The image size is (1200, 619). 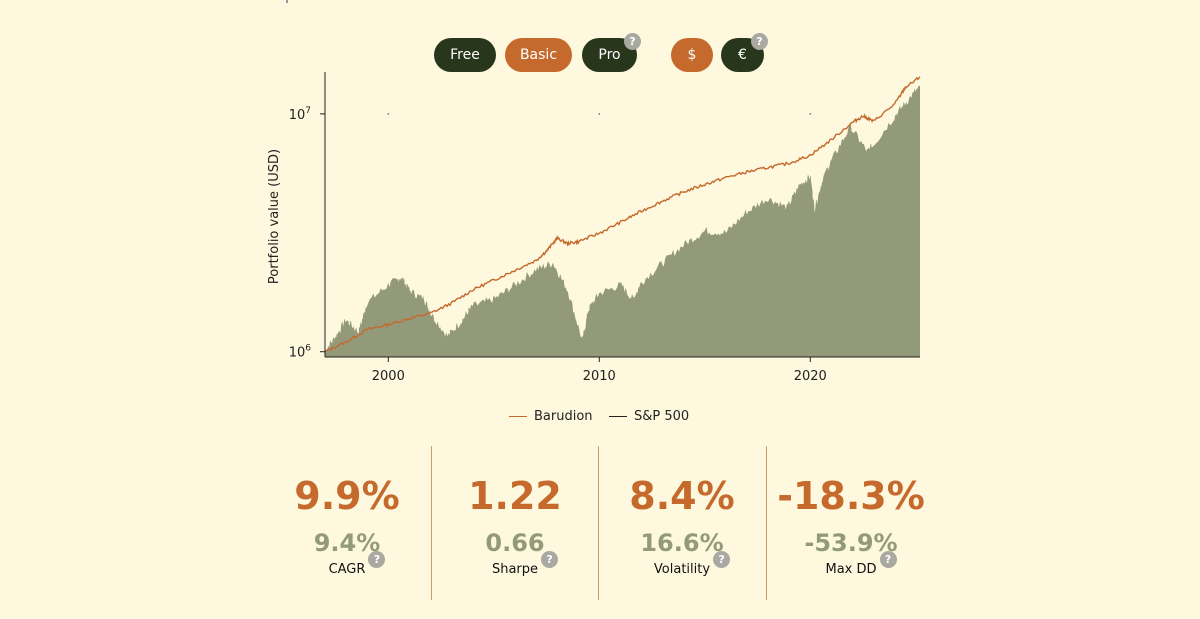 What do you see at coordinates (347, 569) in the screenshot?
I see `metric-label-text: CAGR` at bounding box center [347, 569].